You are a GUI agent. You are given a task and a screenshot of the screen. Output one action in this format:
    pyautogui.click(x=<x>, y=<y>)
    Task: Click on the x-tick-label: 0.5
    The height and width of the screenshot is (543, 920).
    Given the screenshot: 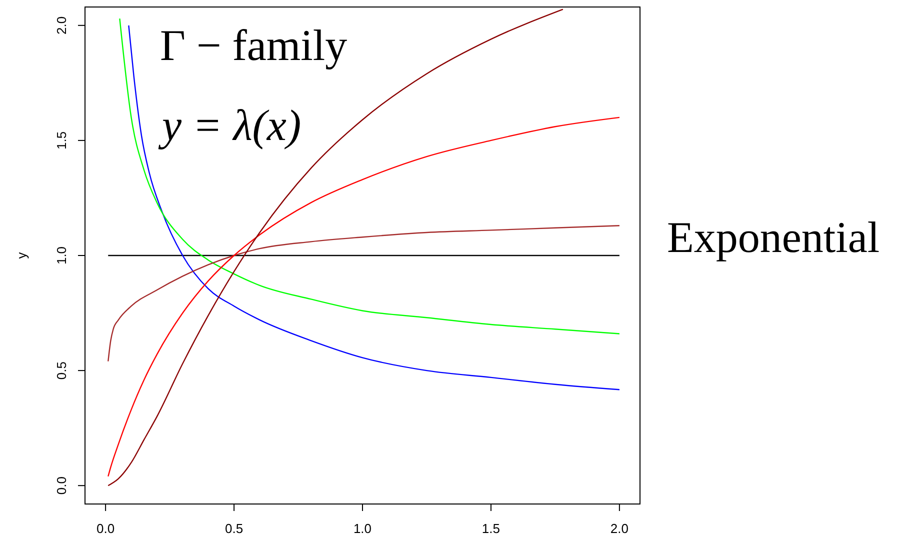 What is the action you would take?
    pyautogui.click(x=234, y=528)
    